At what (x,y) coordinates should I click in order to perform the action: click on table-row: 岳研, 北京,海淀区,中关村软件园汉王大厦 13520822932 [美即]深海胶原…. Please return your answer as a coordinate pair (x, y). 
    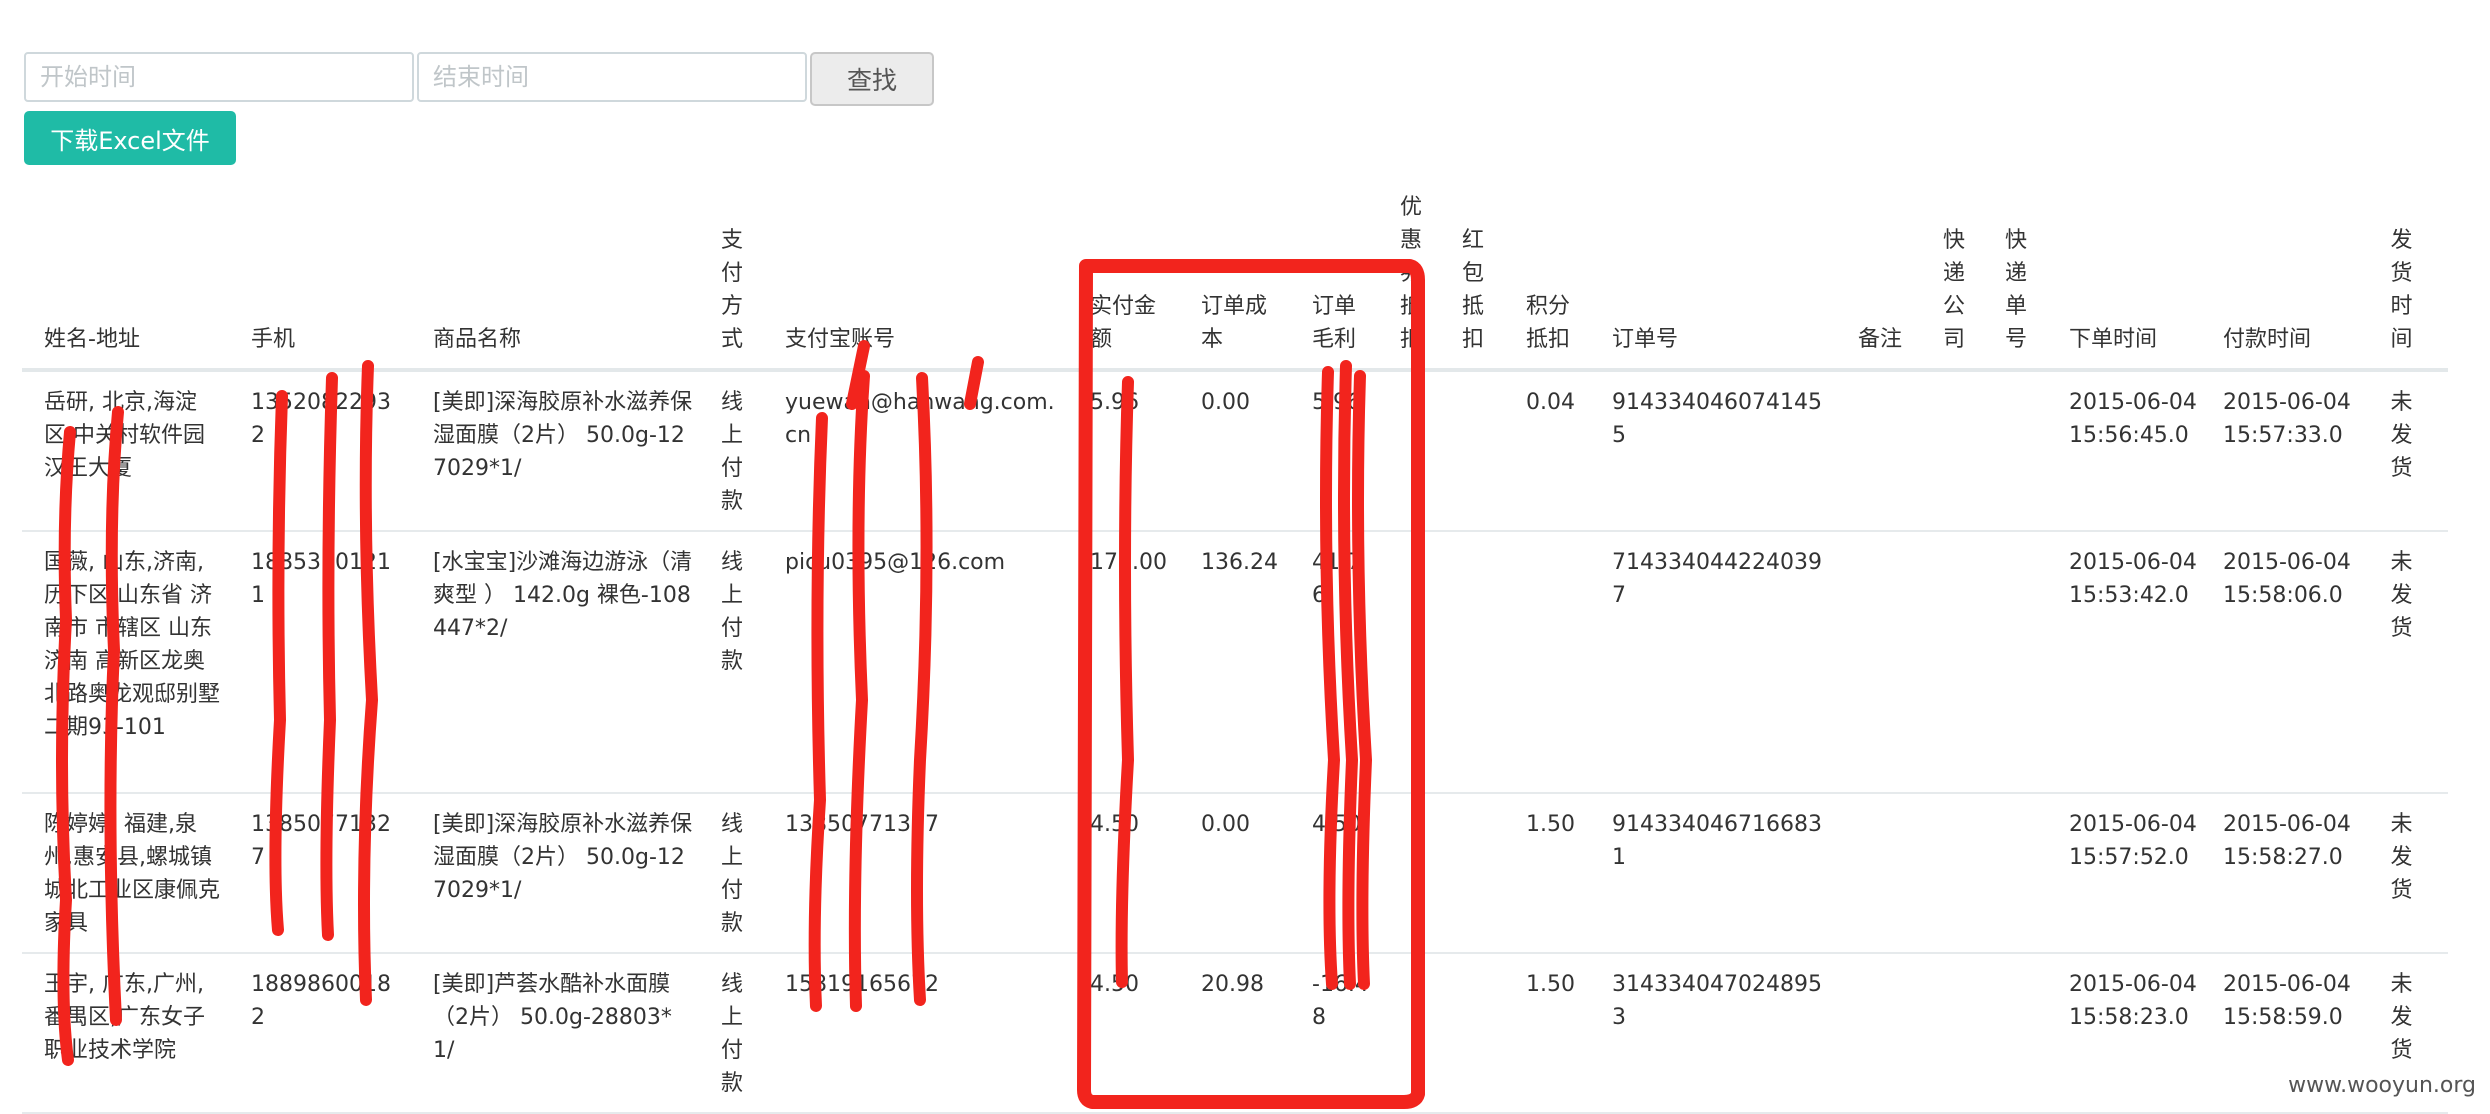
    Looking at the image, I should click on (1235, 451).